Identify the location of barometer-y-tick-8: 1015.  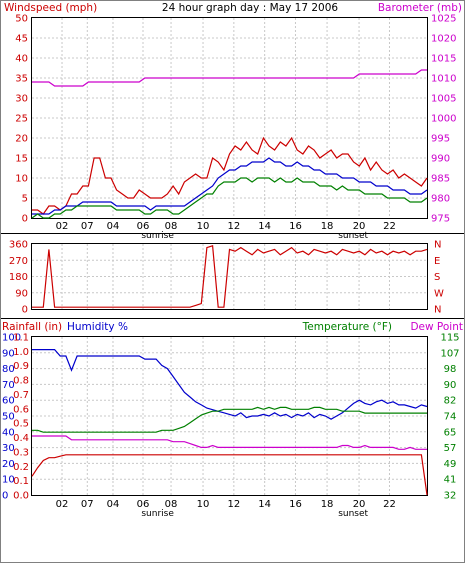
(443, 59).